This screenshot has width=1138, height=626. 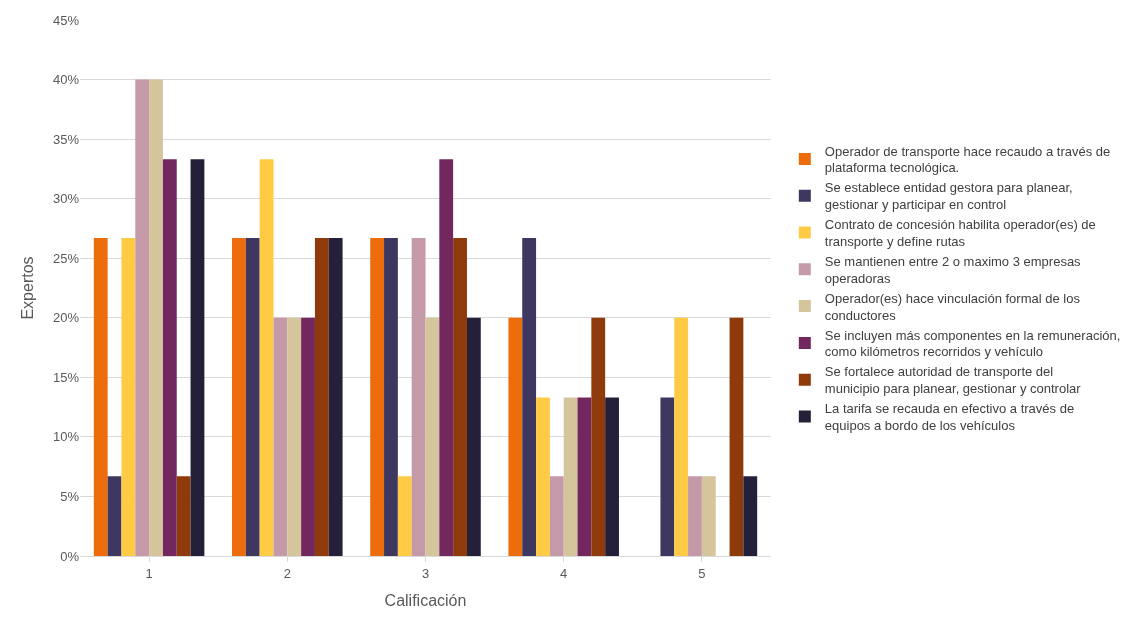 I want to click on x-tick-label: 4, so click(x=564, y=573).